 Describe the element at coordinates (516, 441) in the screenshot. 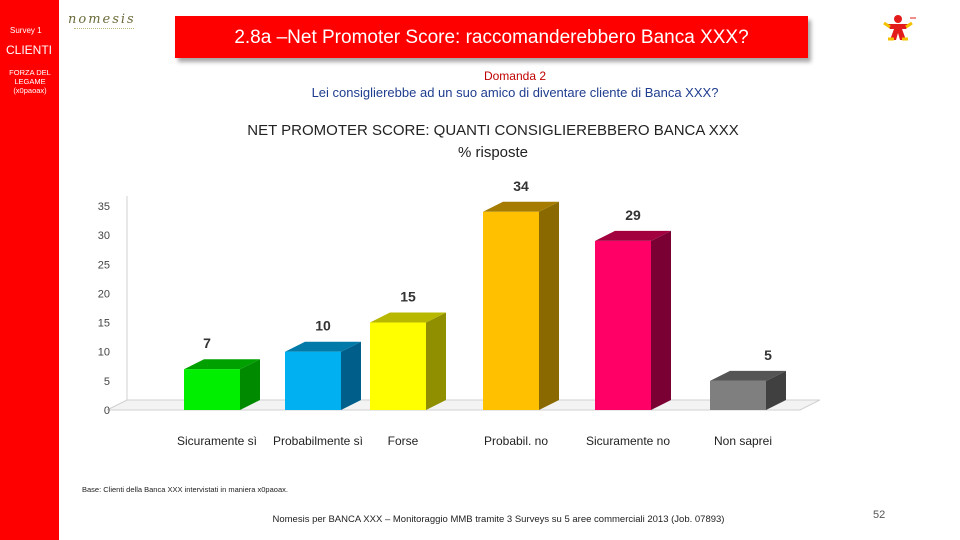

I see `x-tick-label: Probabil. no` at that location.